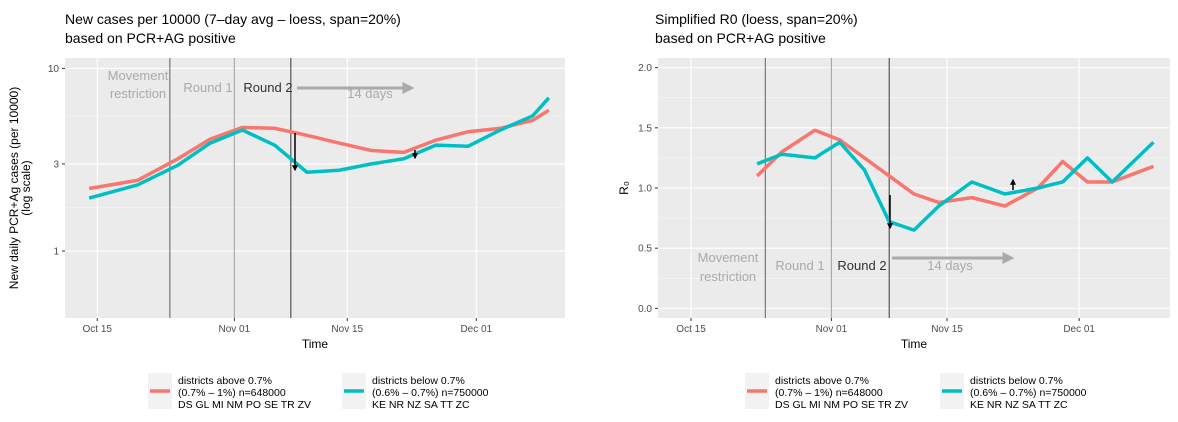  What do you see at coordinates (645, 309) in the screenshot?
I see `y-tick-label: 0.0` at bounding box center [645, 309].